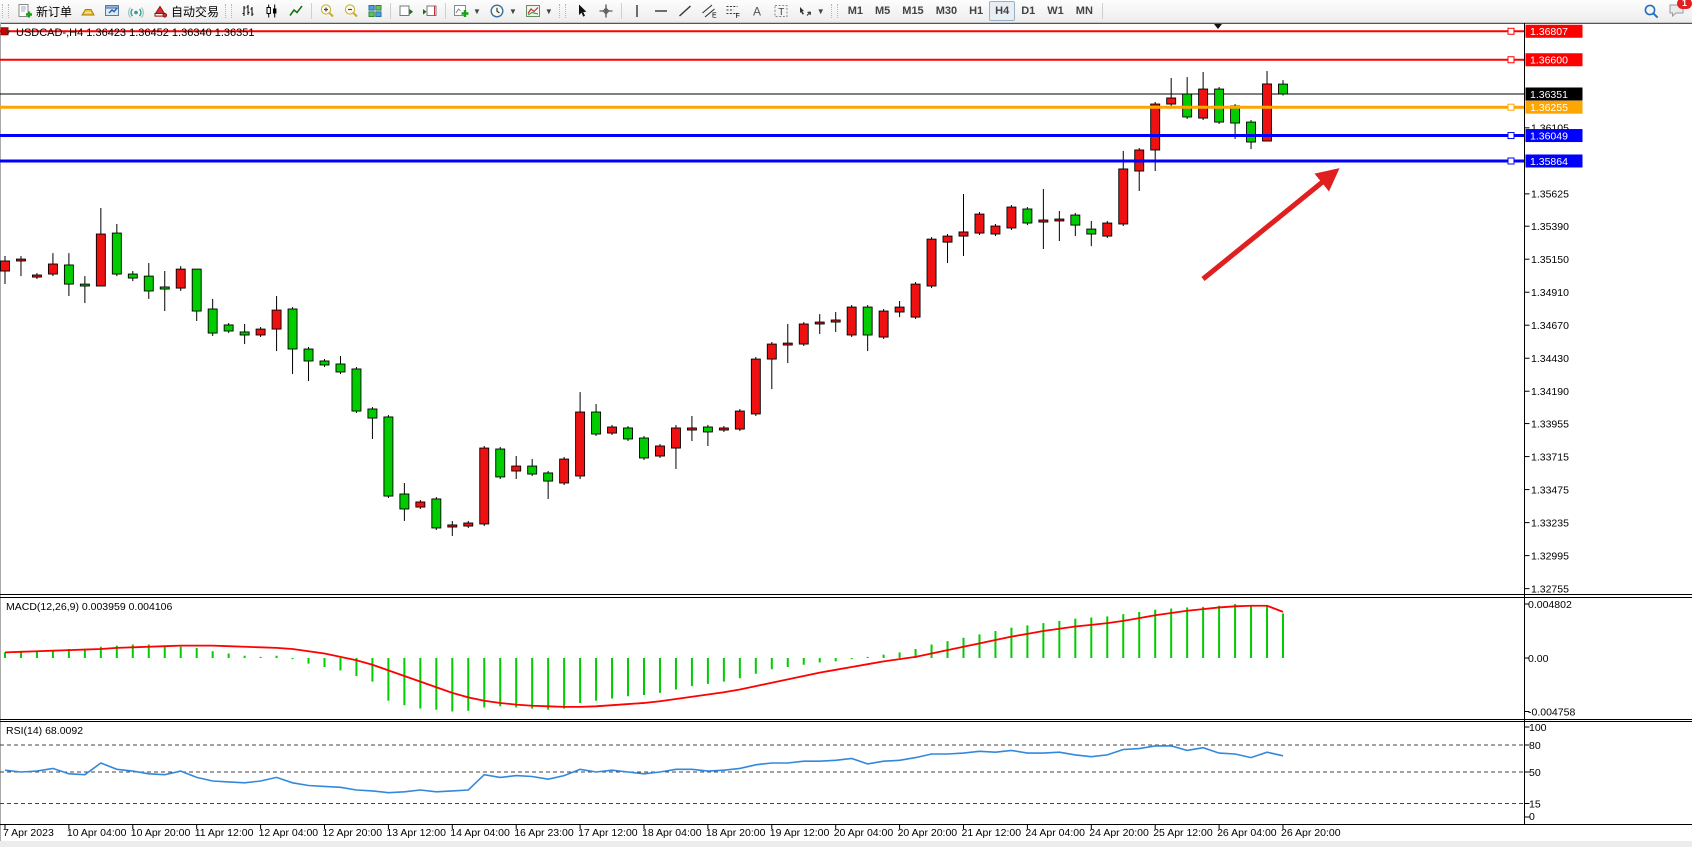  What do you see at coordinates (1549, 61) in the screenshot?
I see `svg-text: 1.36600` at bounding box center [1549, 61].